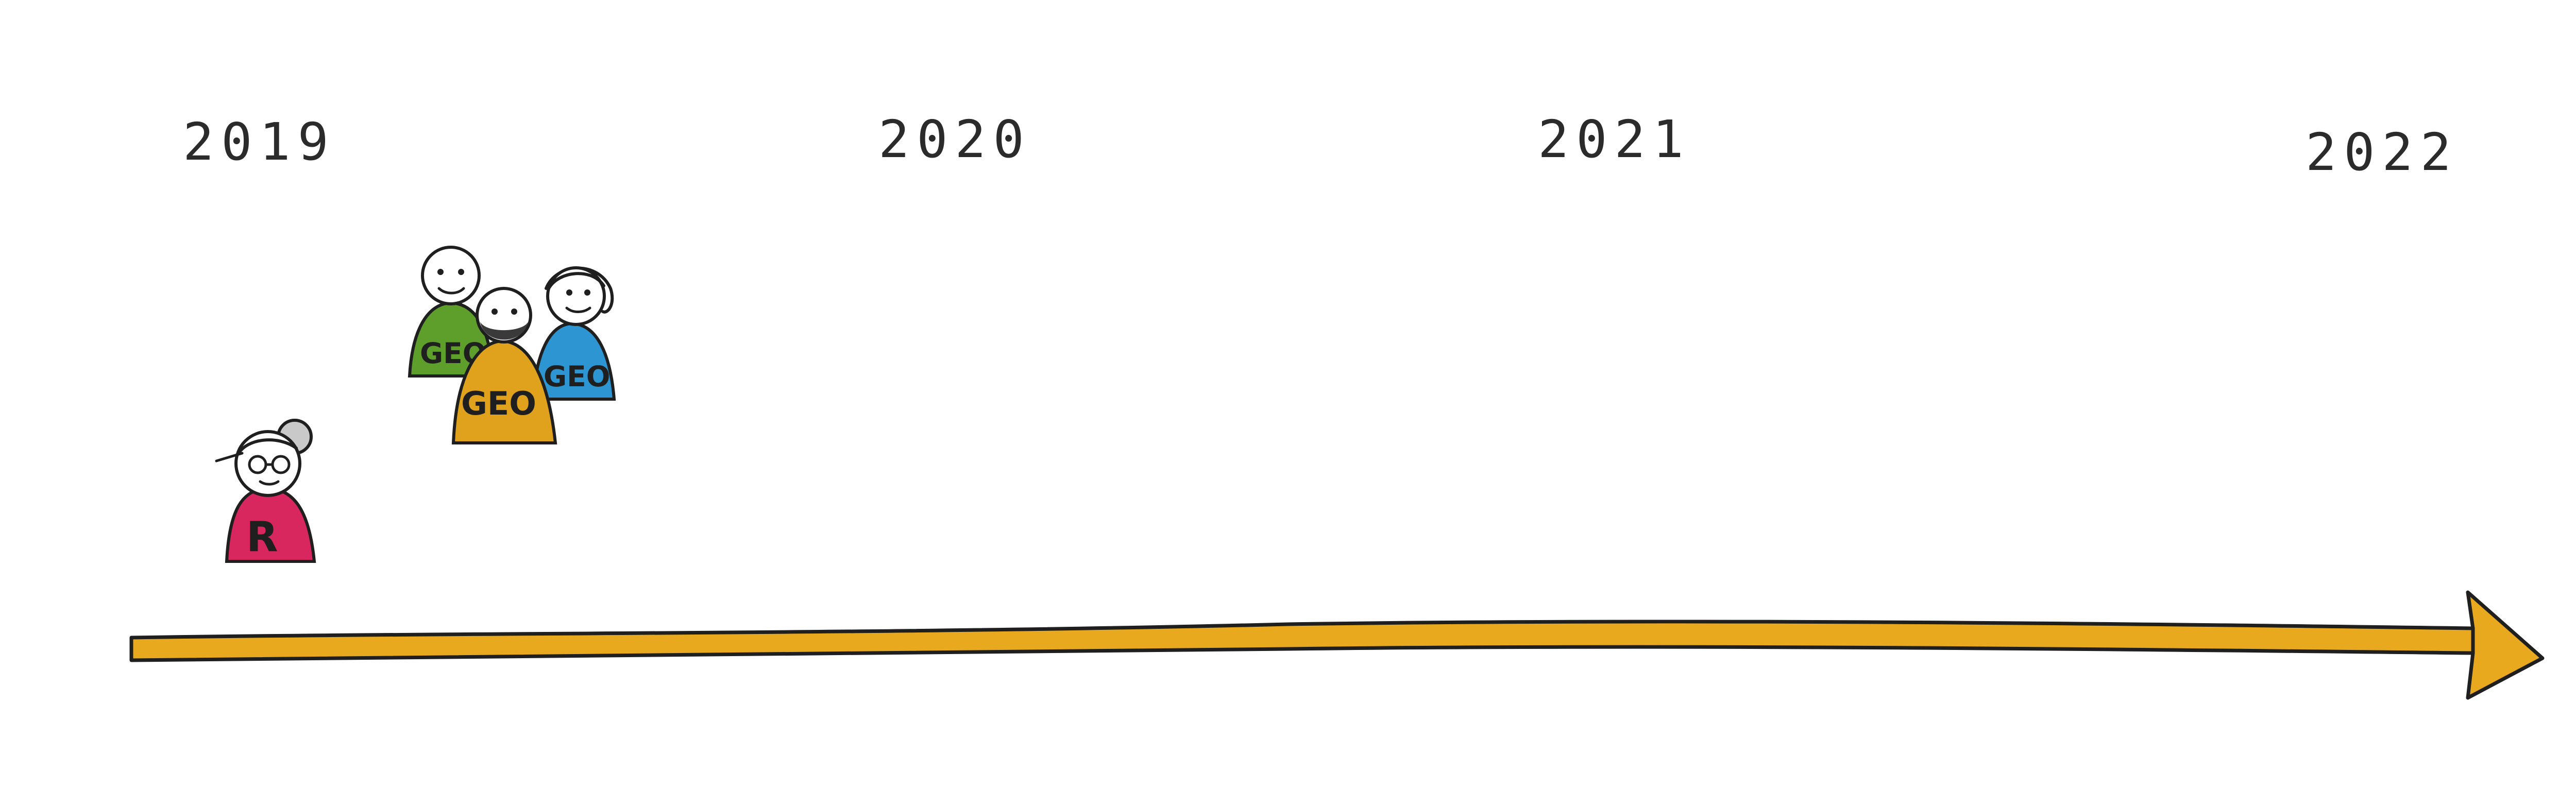 This screenshot has width=2576, height=789. What do you see at coordinates (573, 333) in the screenshot?
I see `person-geo-blue: GEO` at bounding box center [573, 333].